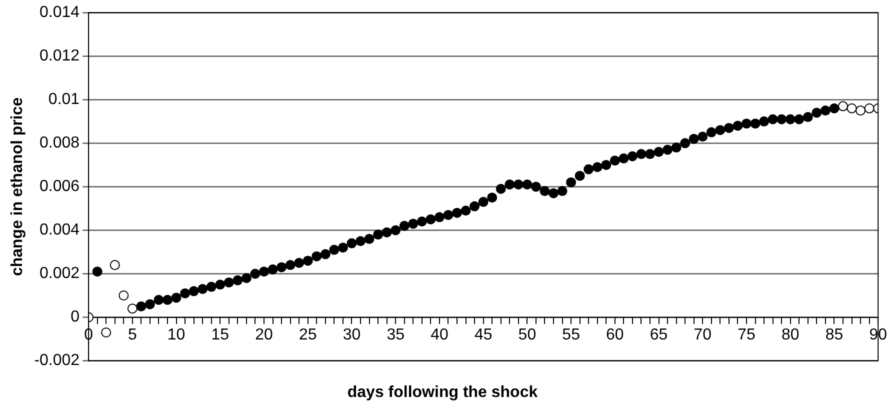 This screenshot has height=406, width=889. Describe the element at coordinates (75, 317) in the screenshot. I see `y-tick-label: 0` at that location.